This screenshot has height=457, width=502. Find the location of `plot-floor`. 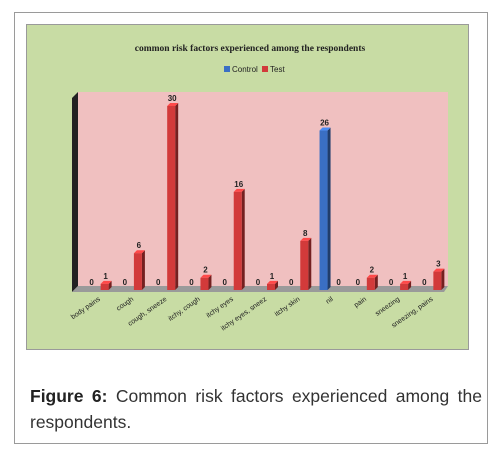

plot-floor is located at coordinates (260, 289).